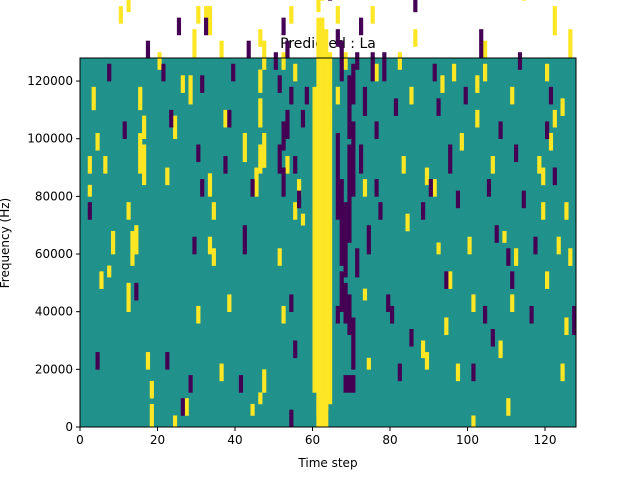 This screenshot has height=480, width=640. What do you see at coordinates (54, 312) in the screenshot?
I see `y-tick-label: 40000` at bounding box center [54, 312].